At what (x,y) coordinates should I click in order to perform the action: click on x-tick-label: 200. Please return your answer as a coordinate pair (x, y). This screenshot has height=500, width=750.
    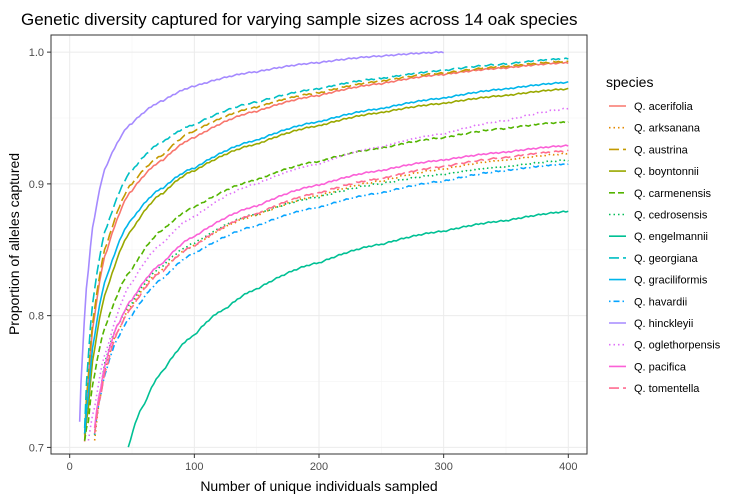
    Looking at the image, I should click on (319, 467).